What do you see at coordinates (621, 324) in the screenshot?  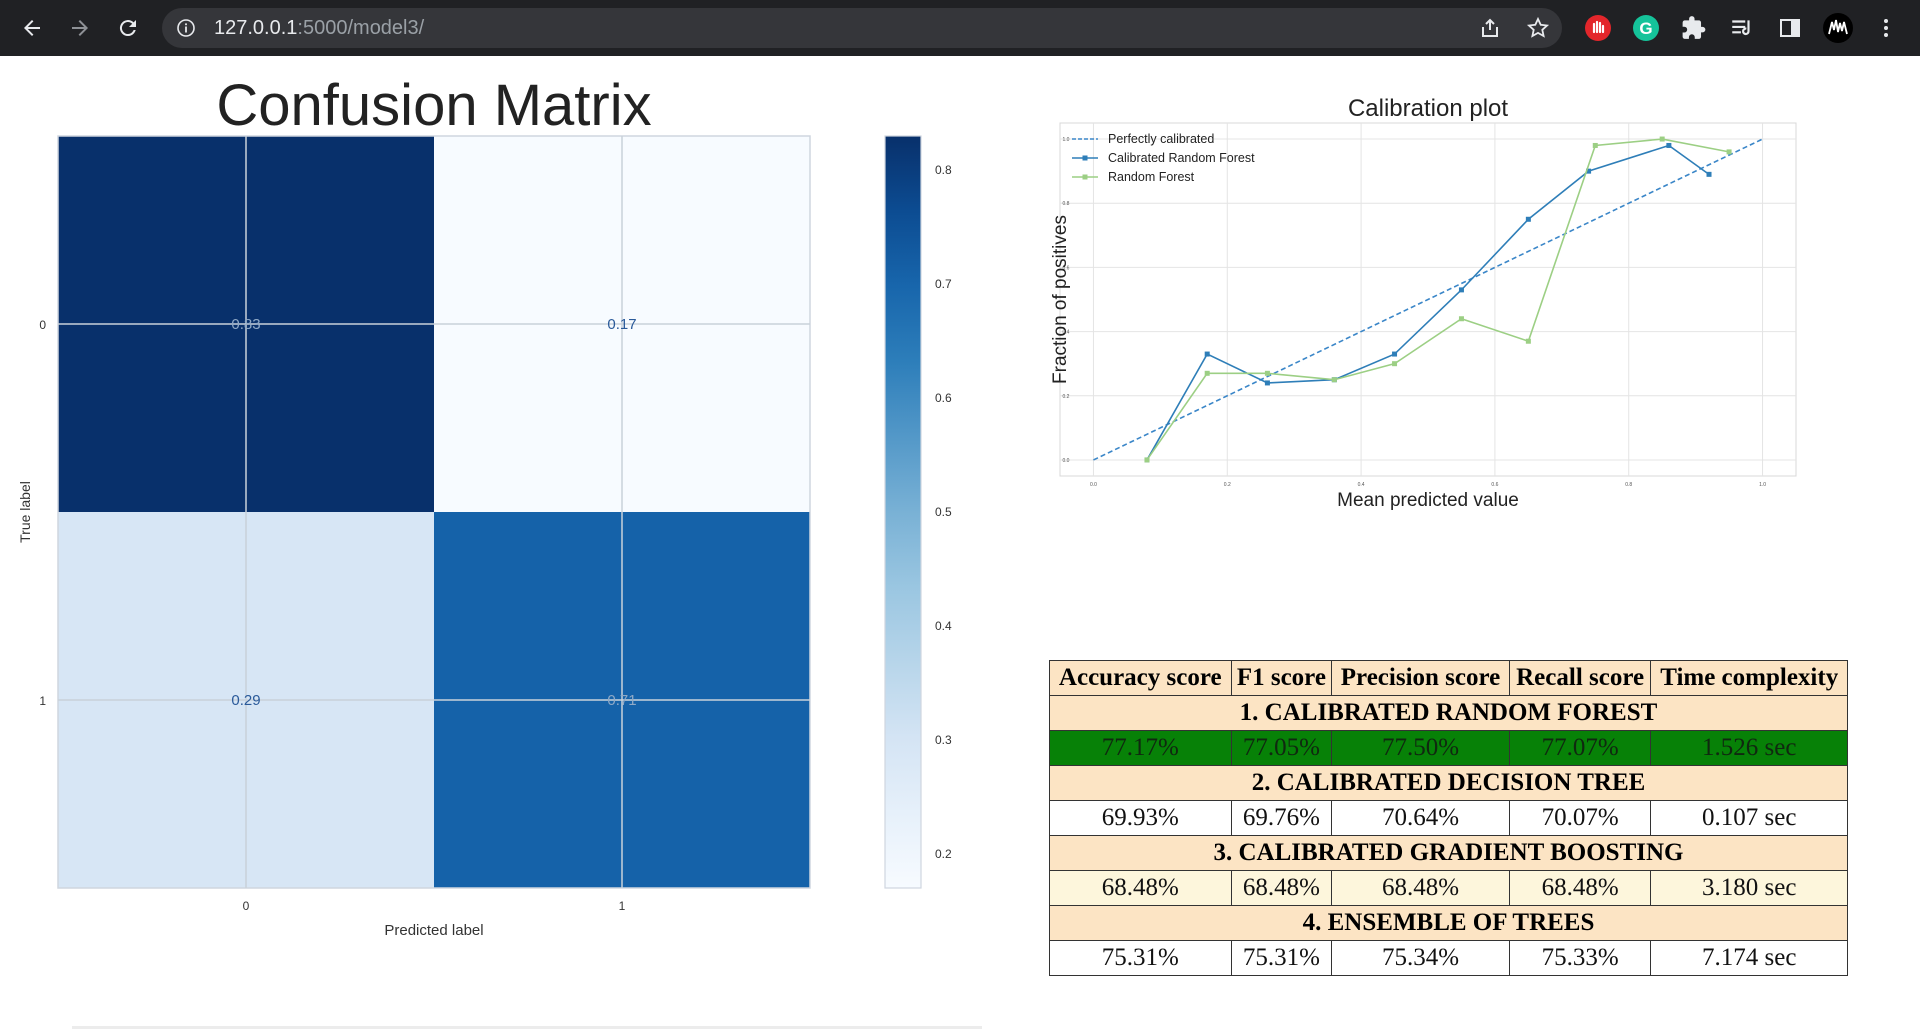 I see `cell-value: 0.17` at bounding box center [621, 324].